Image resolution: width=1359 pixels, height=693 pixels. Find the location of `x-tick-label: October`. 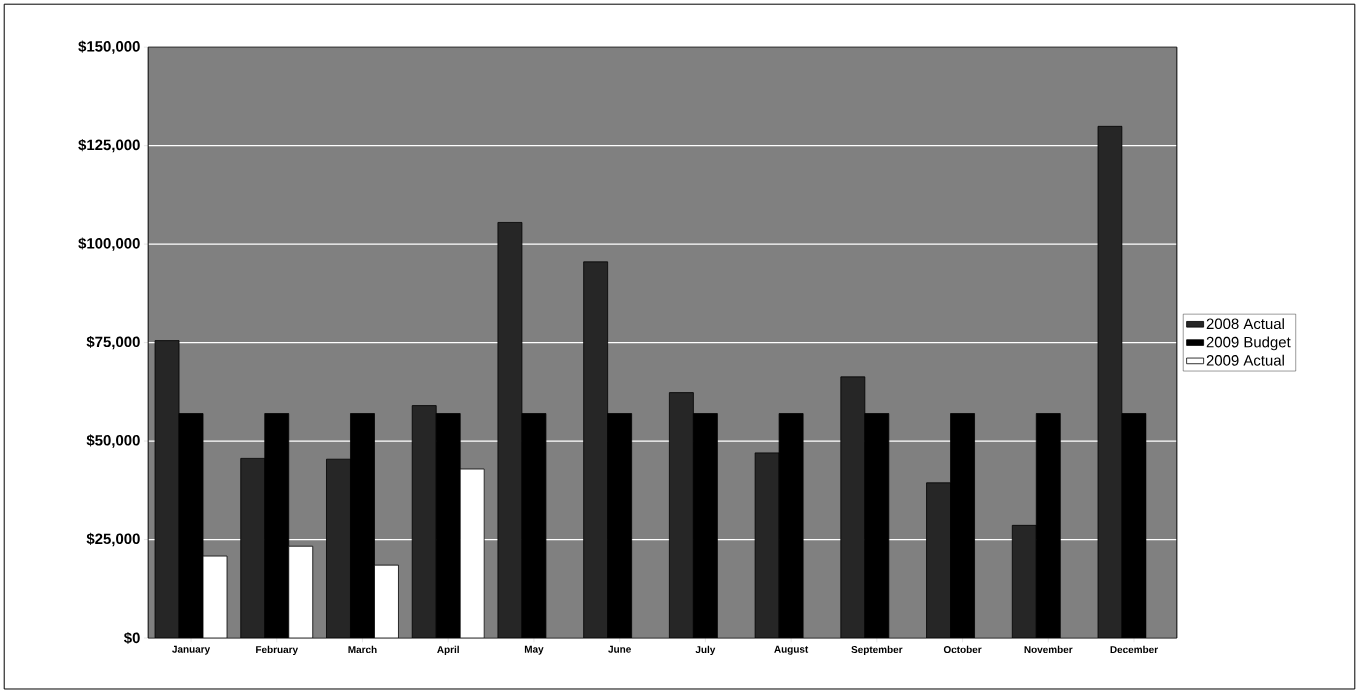

x-tick-label: October is located at coordinates (962, 649).